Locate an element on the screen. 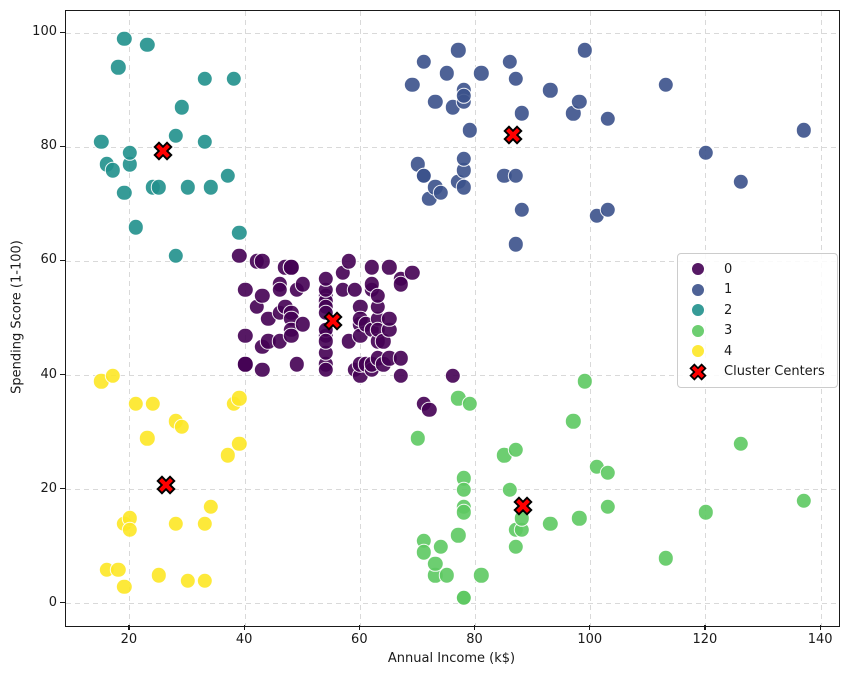 The image size is (850, 679). y-tick-label: 40 is located at coordinates (48, 374).